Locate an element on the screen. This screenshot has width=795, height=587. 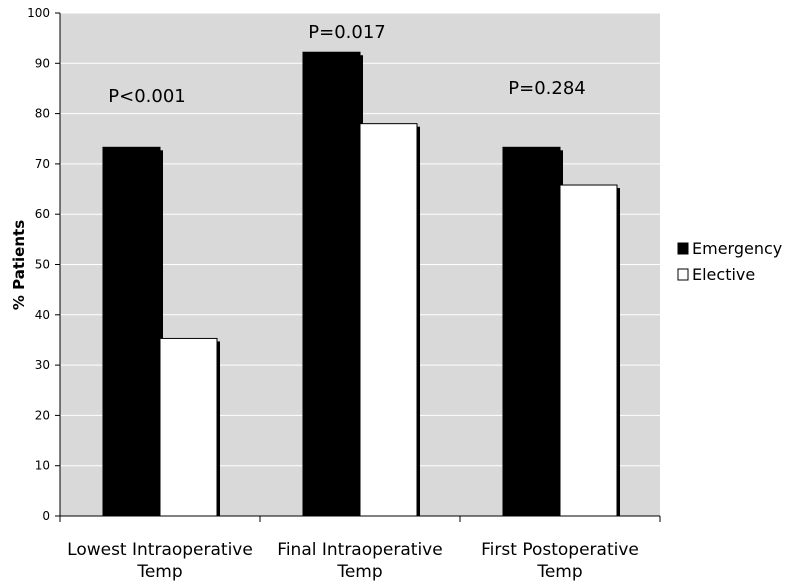
y-tick-label: 60 is located at coordinates (42, 214).